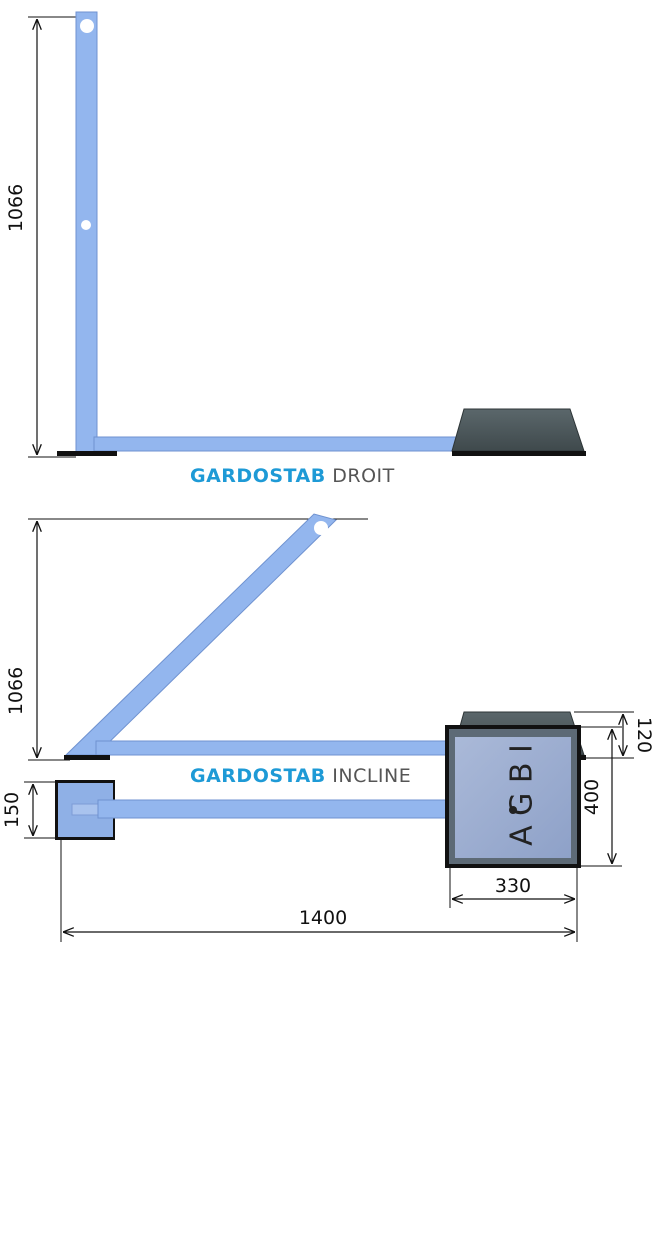 This screenshot has height=1234, width=665. Describe the element at coordinates (592, 797) in the screenshot. I see `base-depth-dimension-label: 400` at that location.